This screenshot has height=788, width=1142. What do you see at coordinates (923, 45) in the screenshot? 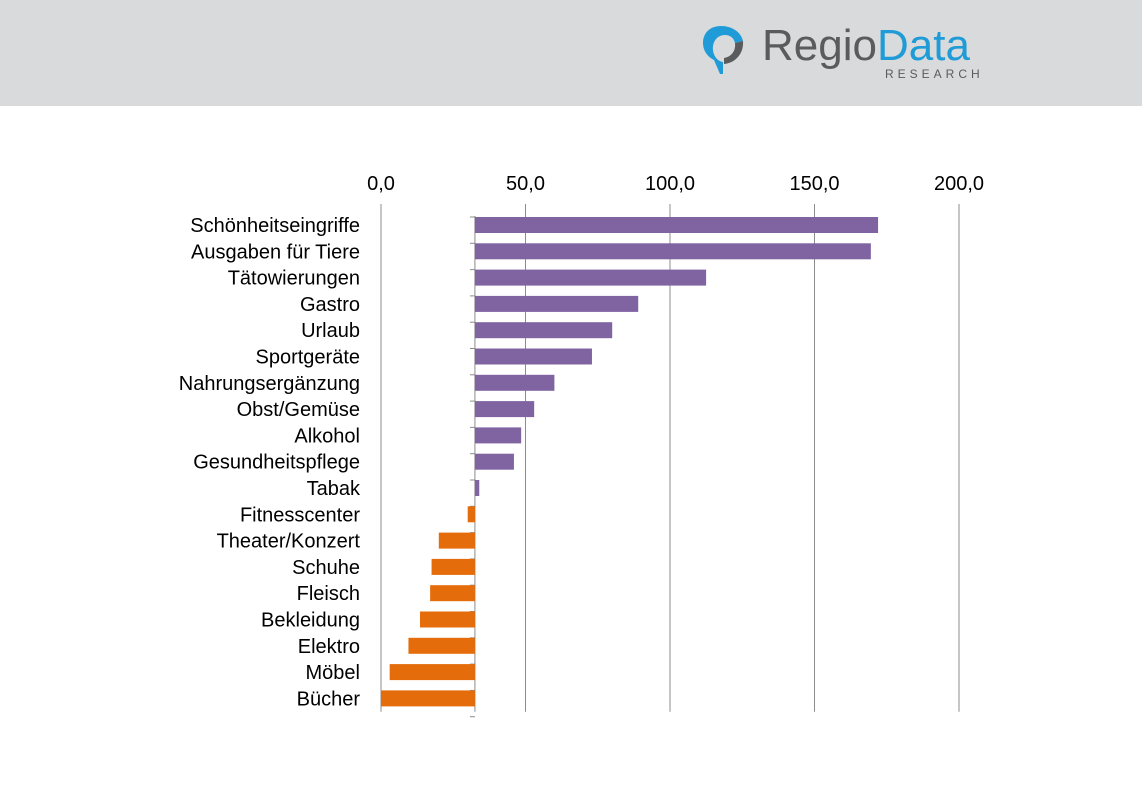
I see `logo-data-text: Data` at bounding box center [923, 45].